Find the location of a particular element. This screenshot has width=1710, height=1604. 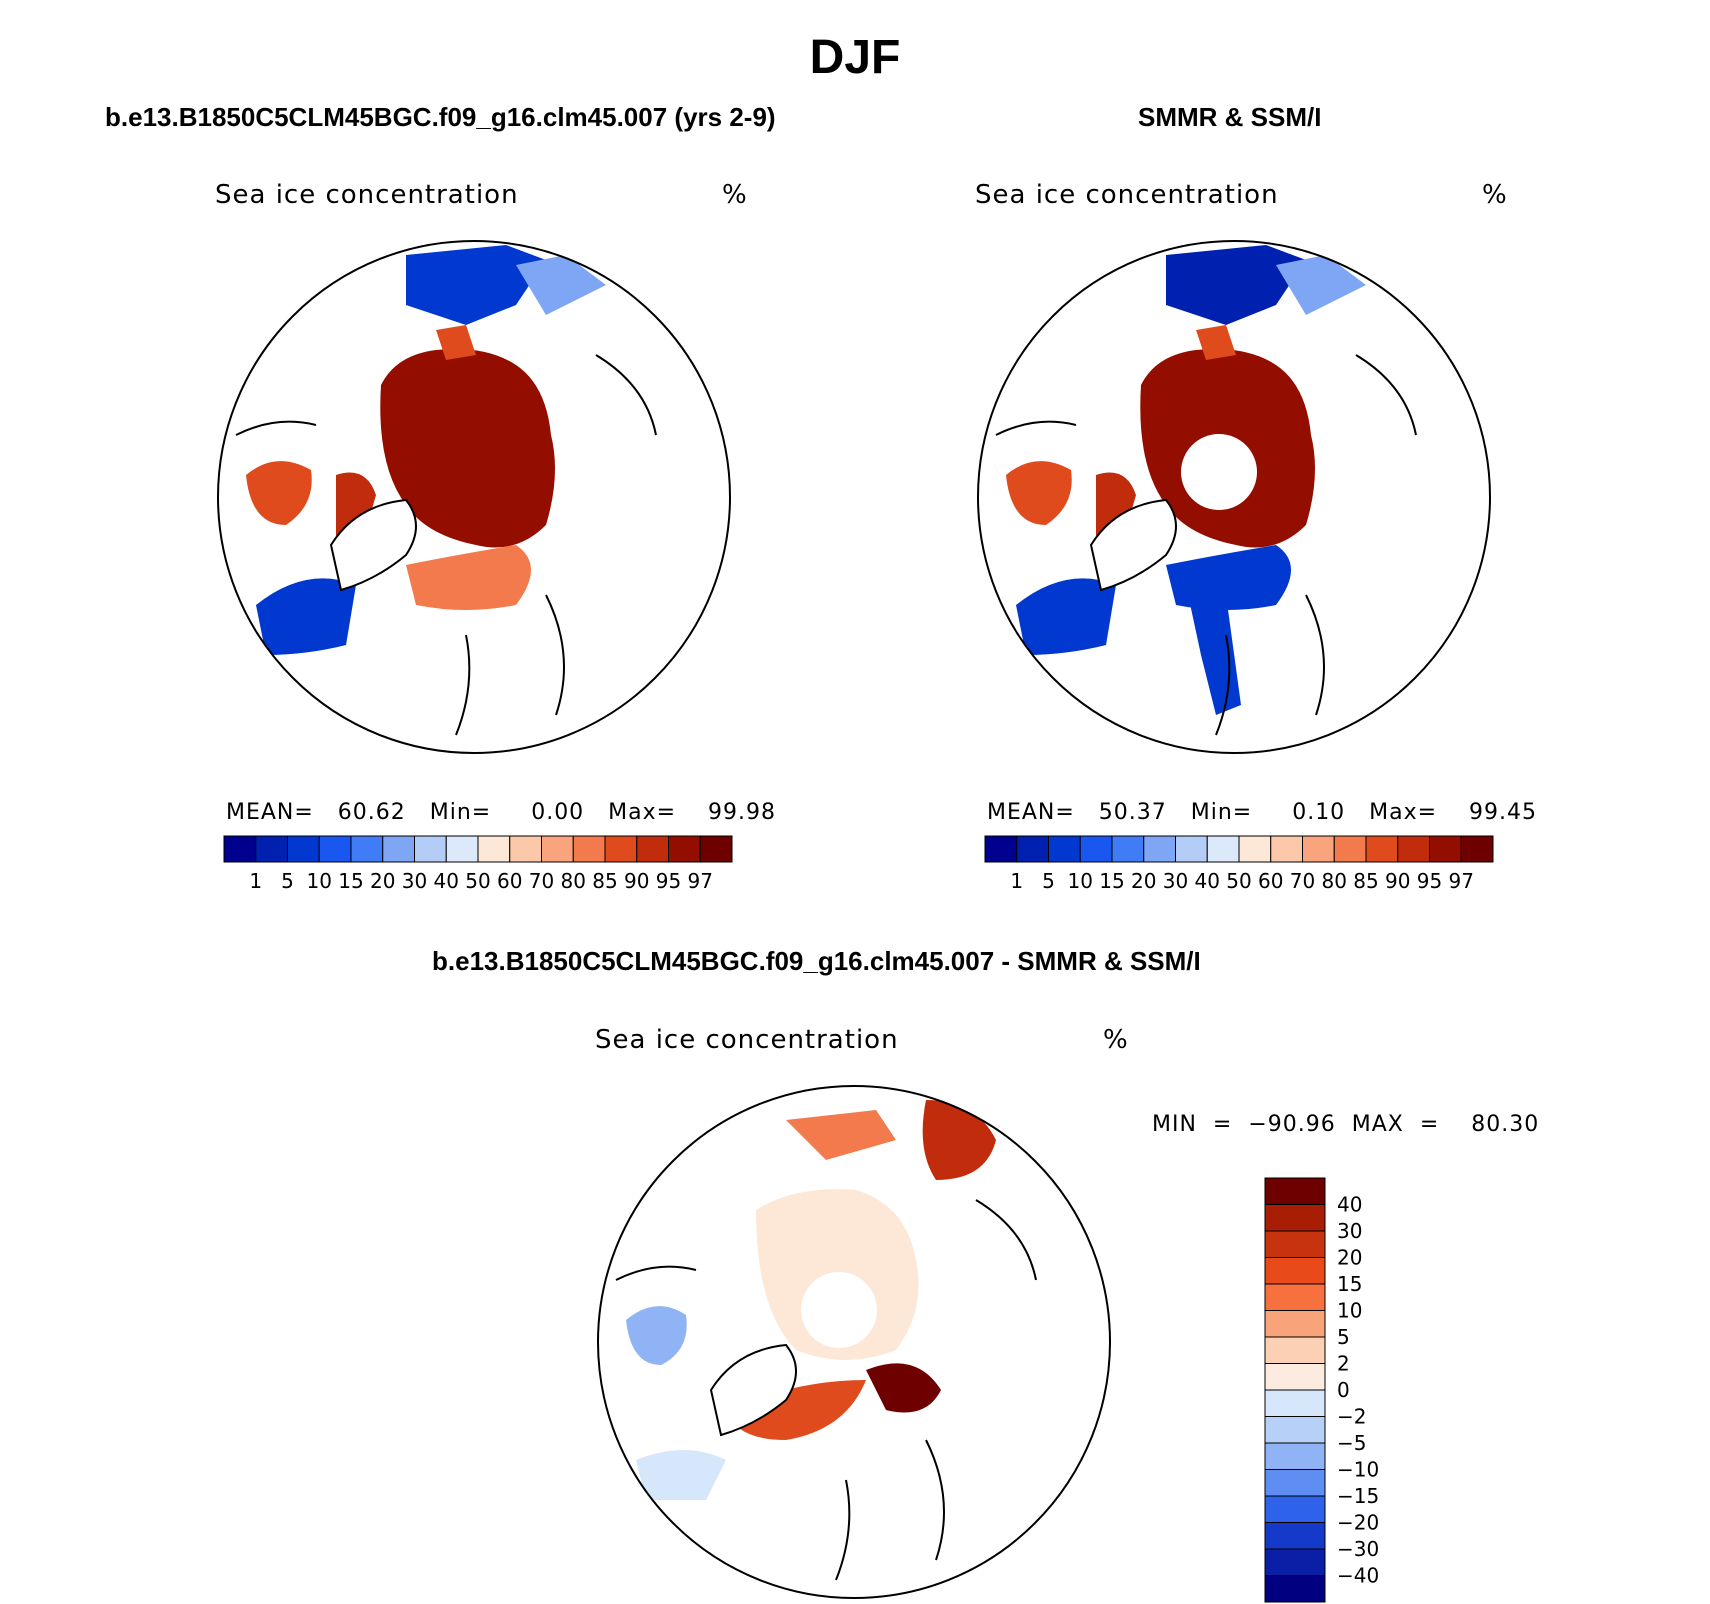

panel-1-colorbar-tick-label: 95 is located at coordinates (668, 881).